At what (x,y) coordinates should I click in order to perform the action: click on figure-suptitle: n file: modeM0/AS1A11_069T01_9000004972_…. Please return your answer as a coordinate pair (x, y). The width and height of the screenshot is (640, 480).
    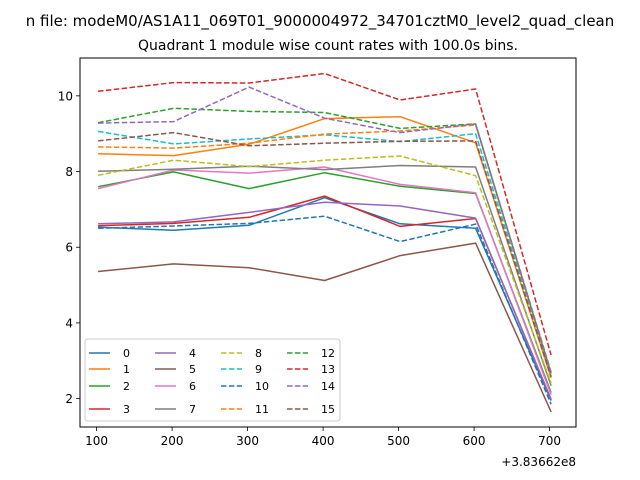
    Looking at the image, I should click on (320, 21).